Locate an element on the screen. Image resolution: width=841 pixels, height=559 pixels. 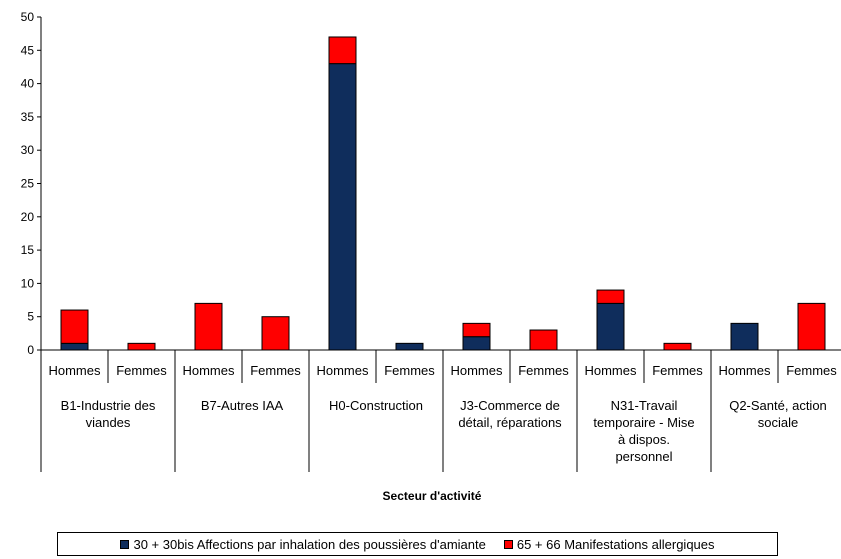
legend-swatch-amiante is located at coordinates (125, 544).